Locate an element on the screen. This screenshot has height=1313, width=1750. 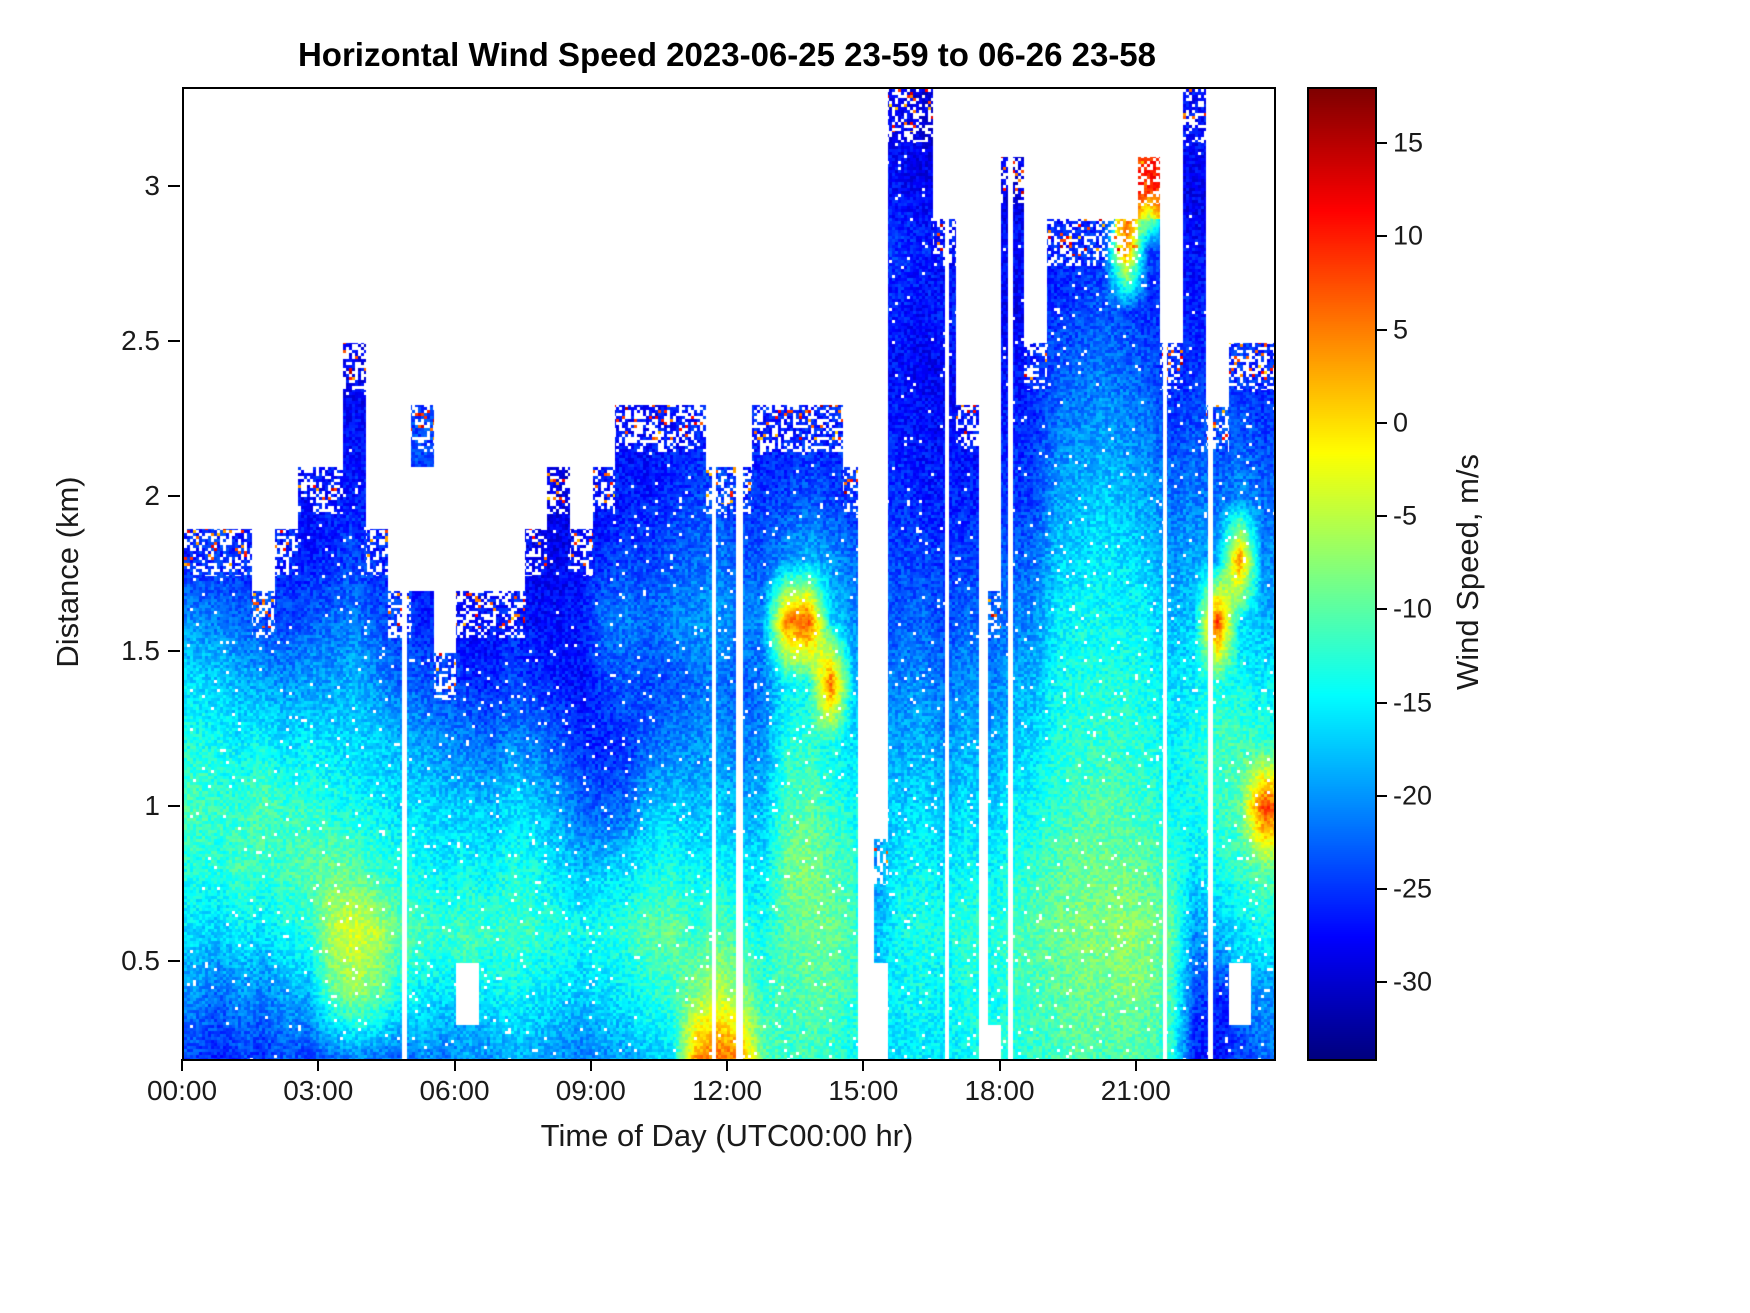
colorbar-canvas is located at coordinates (1342, 574).